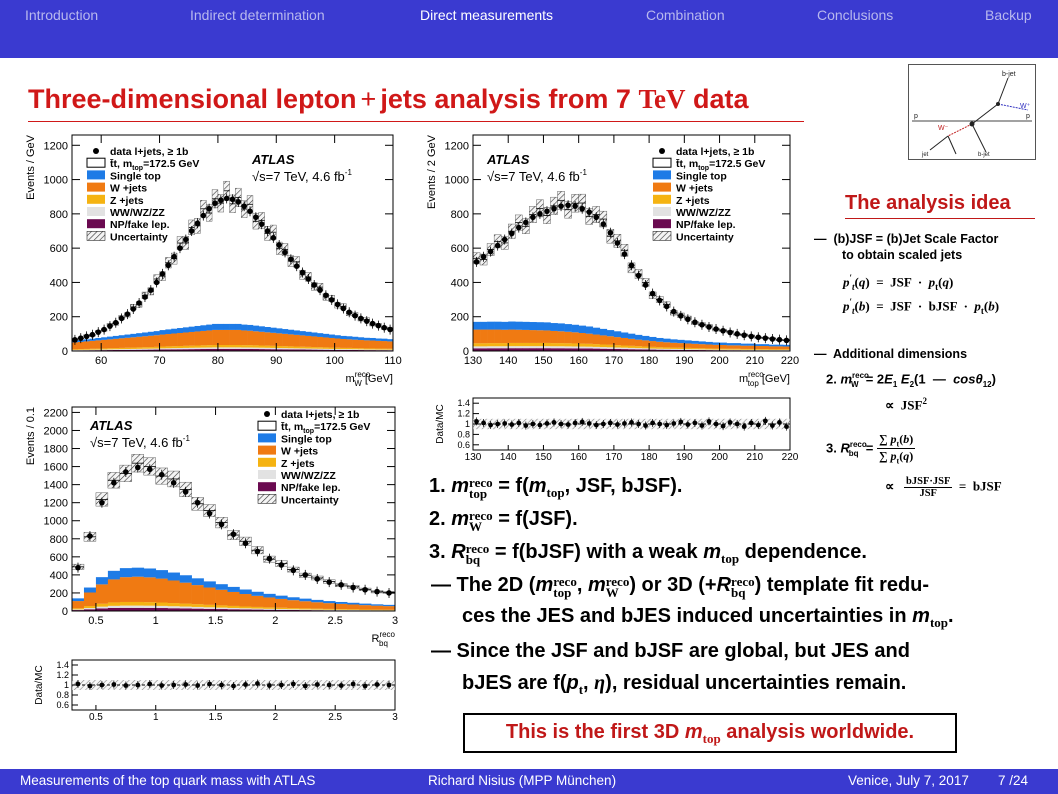 The width and height of the screenshot is (1058, 794). What do you see at coordinates (66, 685) in the screenshot?
I see `ratio-y-tick-label: 1` at bounding box center [66, 685].